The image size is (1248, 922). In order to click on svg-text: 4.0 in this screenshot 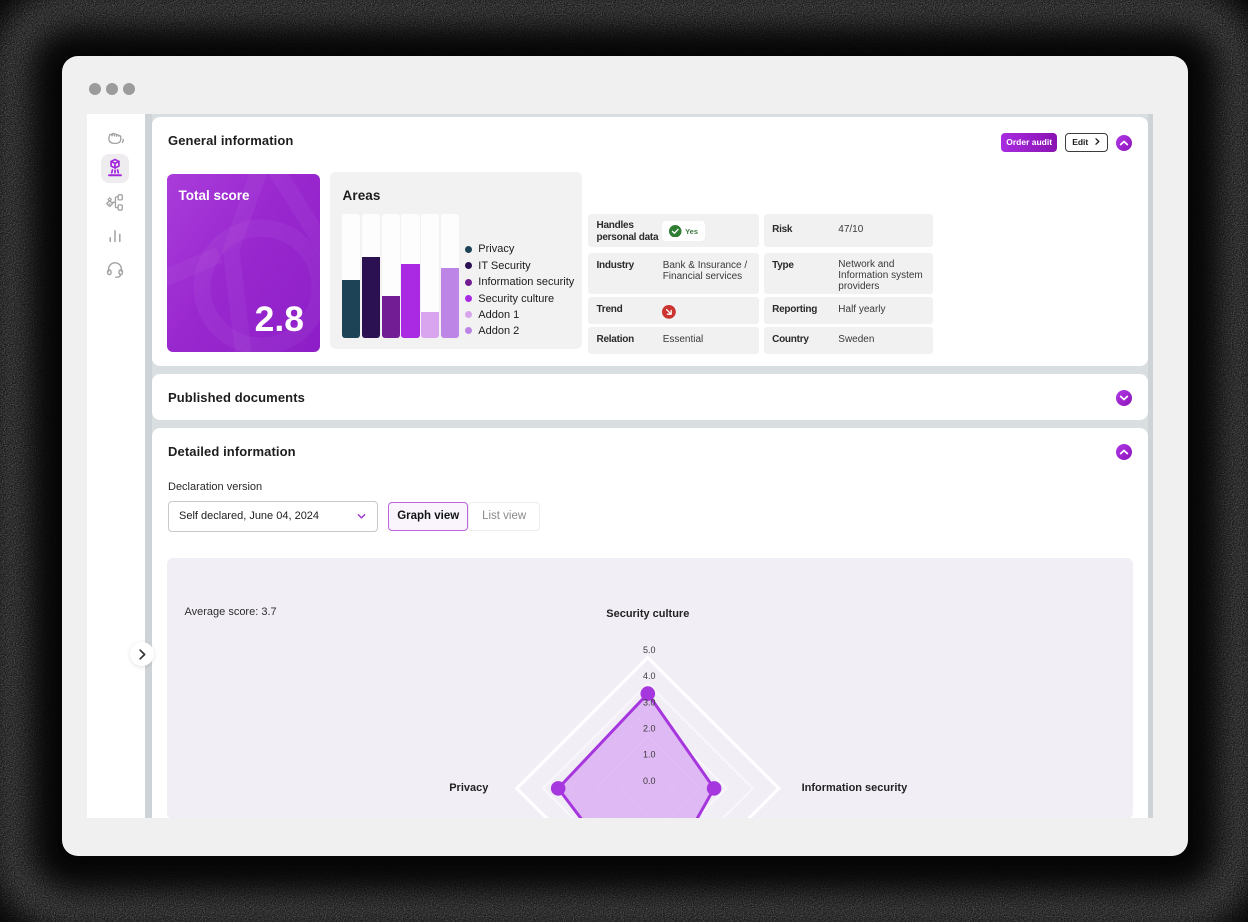, I will do `click(649, 676)`.